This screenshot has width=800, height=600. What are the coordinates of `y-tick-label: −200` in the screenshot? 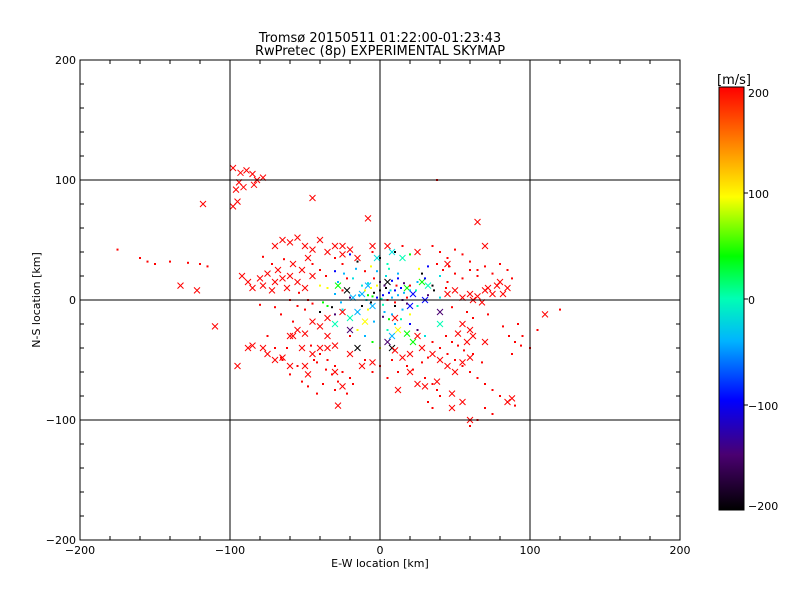 It's located at (61, 540).